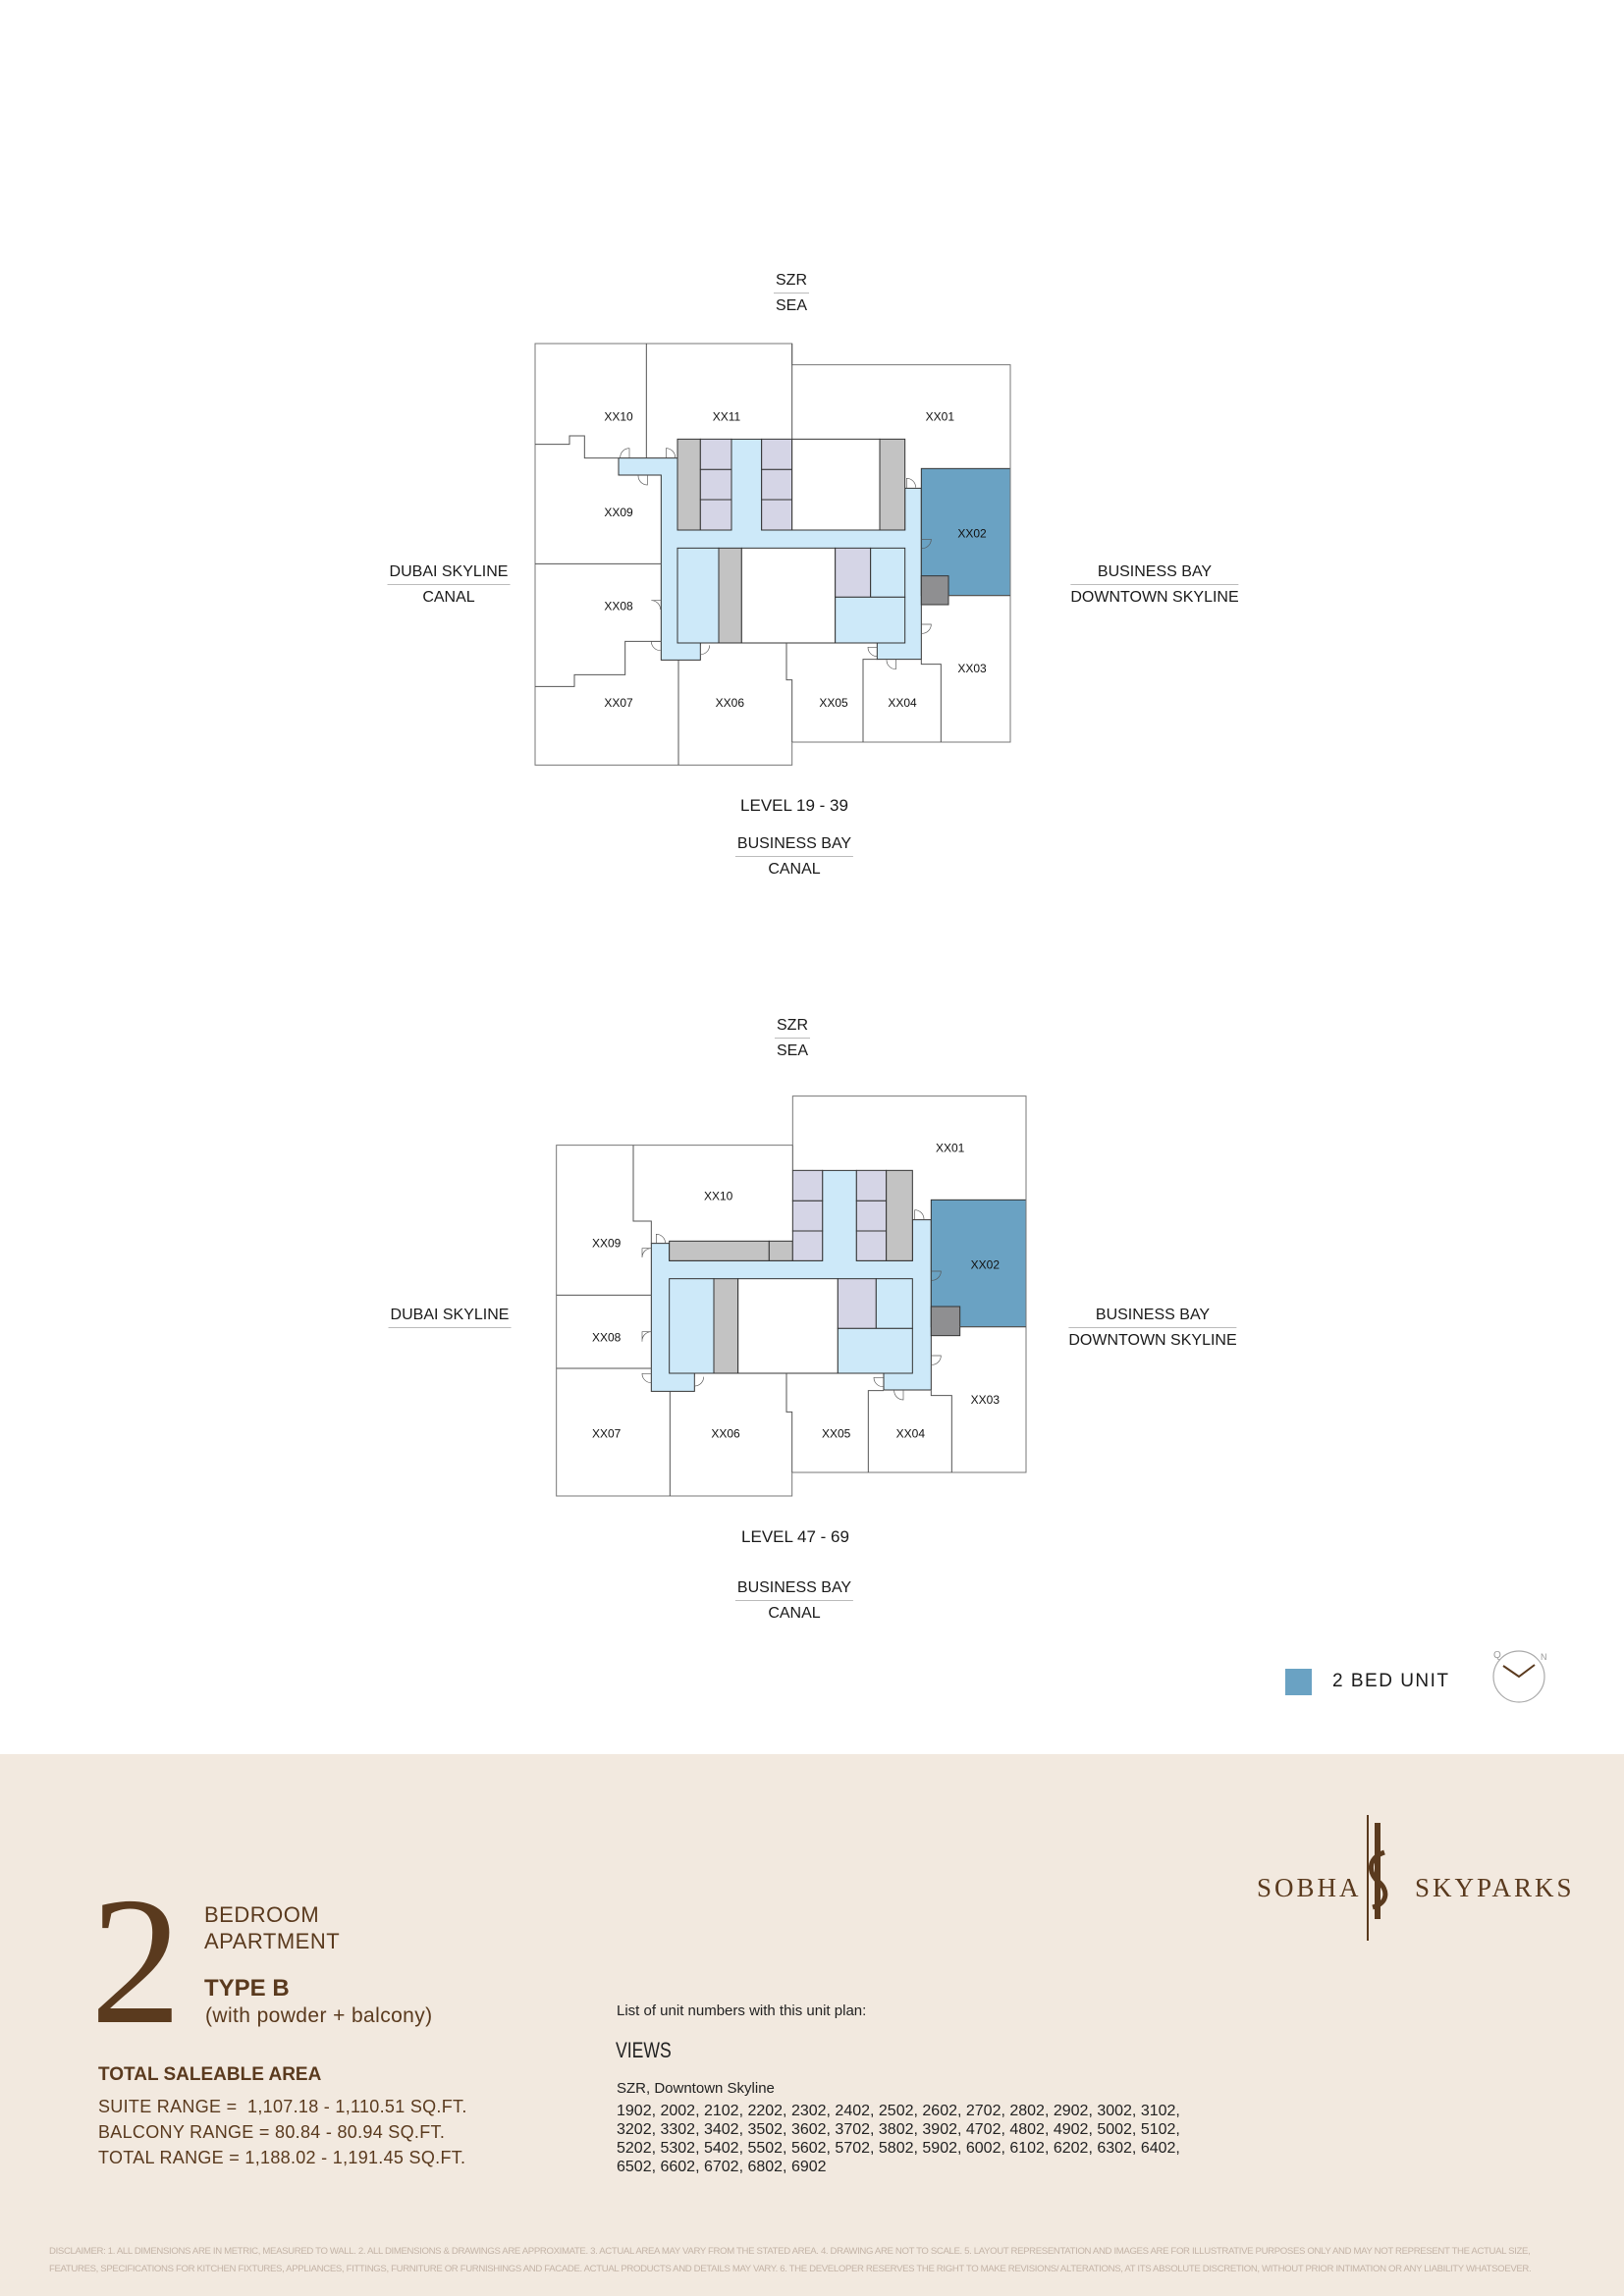  What do you see at coordinates (795, 1537) in the screenshot?
I see `plan2-level: LEVEL 47 - 69` at bounding box center [795, 1537].